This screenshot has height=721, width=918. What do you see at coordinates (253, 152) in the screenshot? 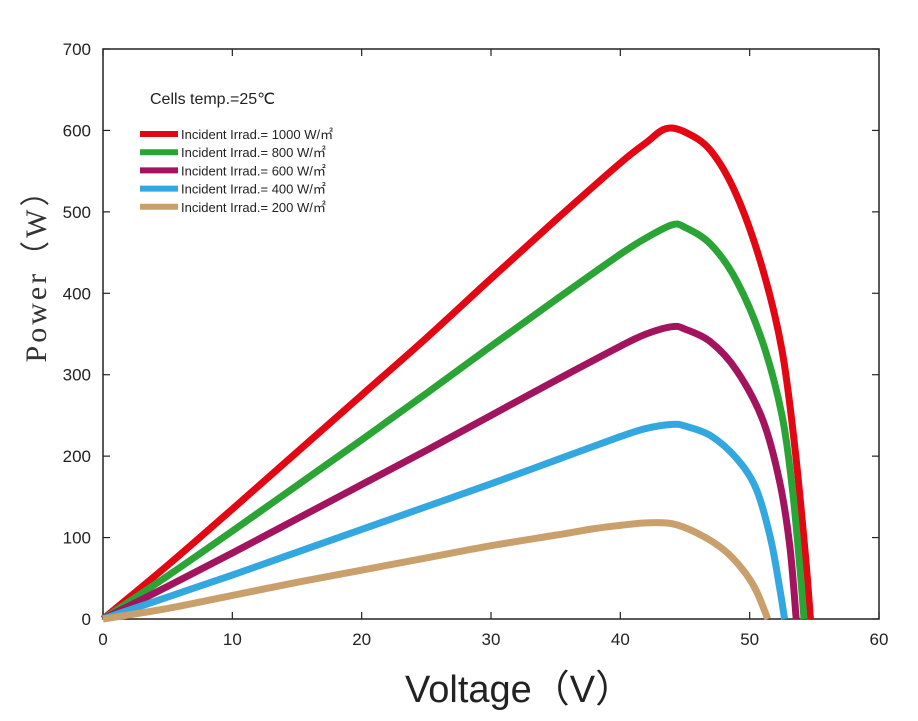
I see `legend-label: Incident Irrad.= 800 W/㎡` at bounding box center [253, 152].